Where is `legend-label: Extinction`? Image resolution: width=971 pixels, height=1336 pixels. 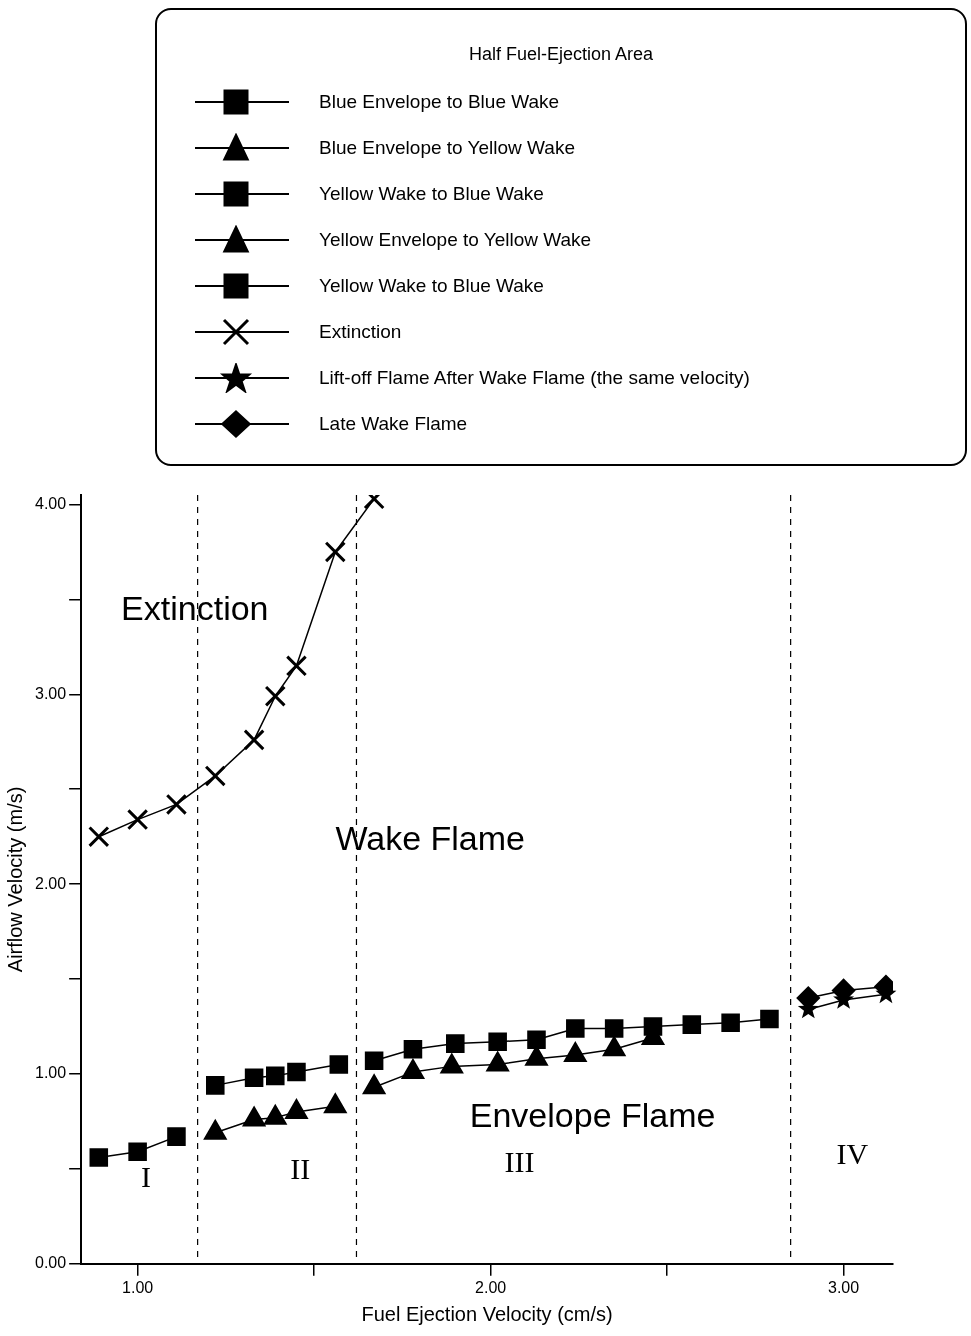
legend-label: Extinction is located at coordinates (360, 332).